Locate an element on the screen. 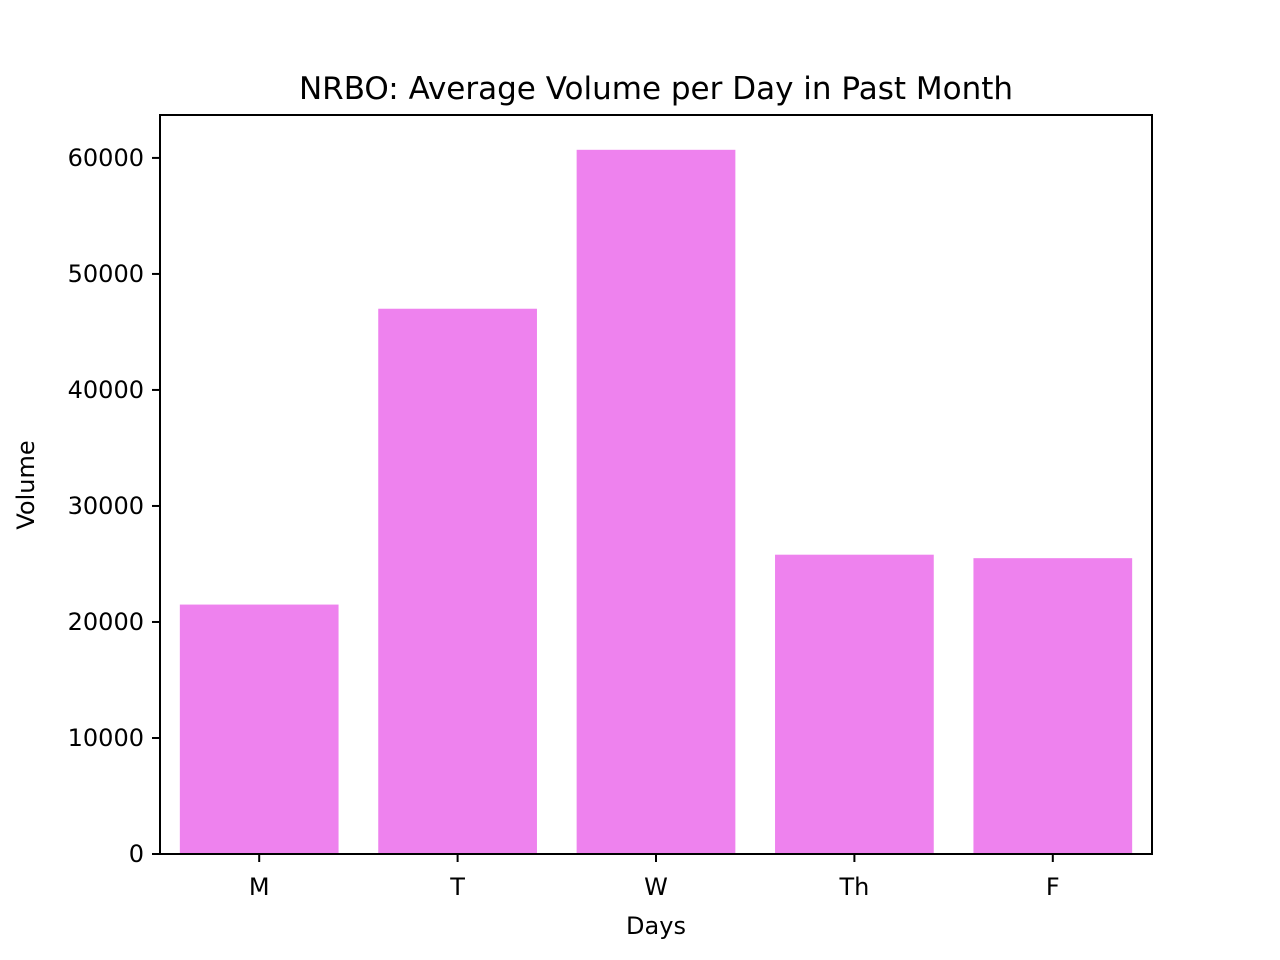 This screenshot has height=960, width=1280. bar-w is located at coordinates (656, 502).